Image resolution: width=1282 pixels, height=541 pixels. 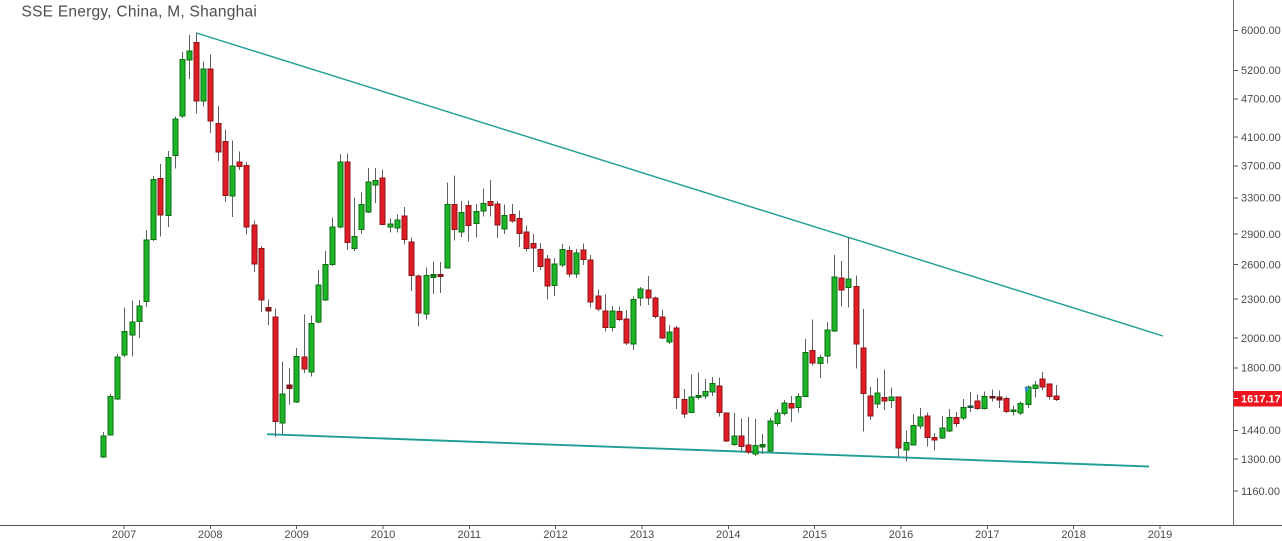 What do you see at coordinates (1261, 235) in the screenshot?
I see `svg-text: 2900.00` at bounding box center [1261, 235].